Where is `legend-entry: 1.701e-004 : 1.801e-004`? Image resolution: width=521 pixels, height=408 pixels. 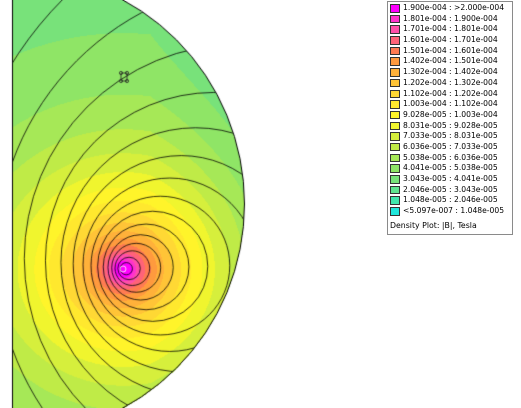
legend-entry: 1.701e-004 : 1.801e-004 is located at coordinates (450, 29).